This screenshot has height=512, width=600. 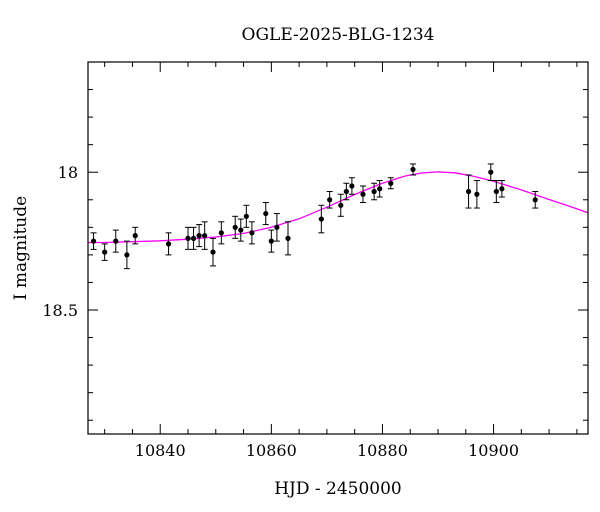 I want to click on y-tick-label: 18, so click(x=68, y=172).